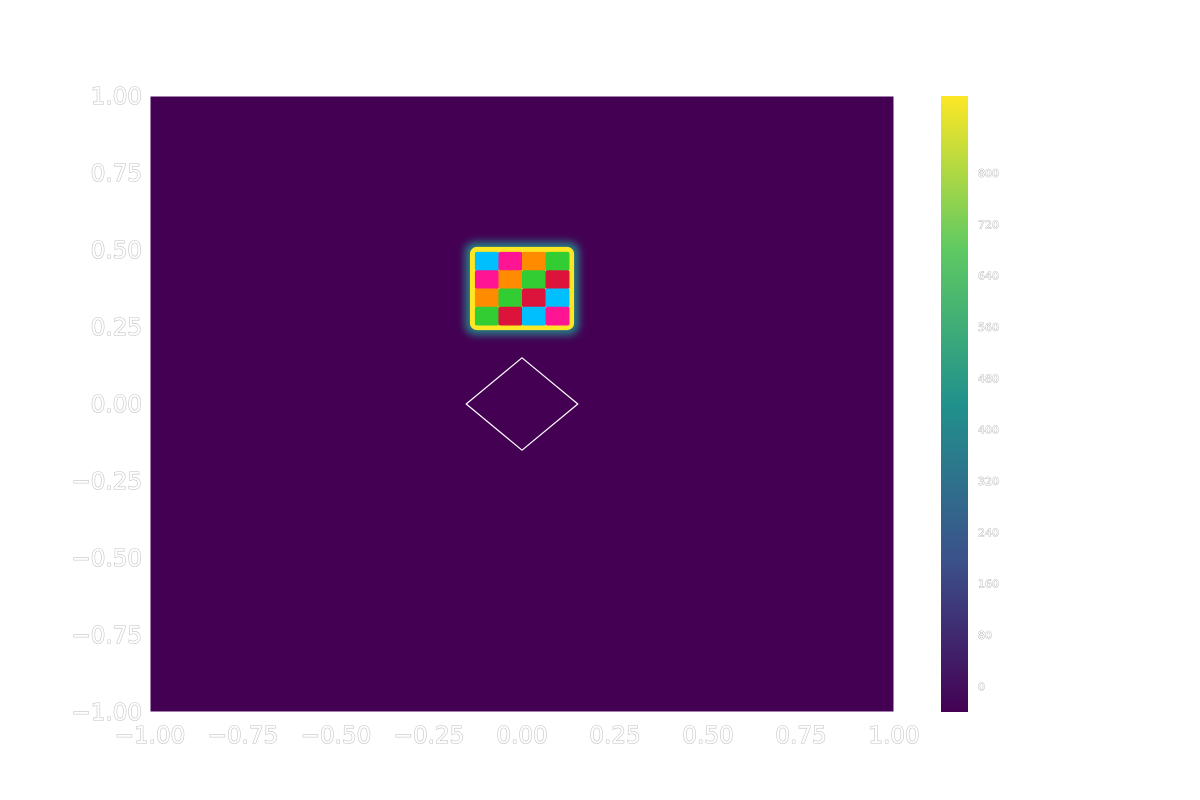 The height and width of the screenshot is (800, 1200). I want to click on y-tick-label: −1.00, so click(107, 713).